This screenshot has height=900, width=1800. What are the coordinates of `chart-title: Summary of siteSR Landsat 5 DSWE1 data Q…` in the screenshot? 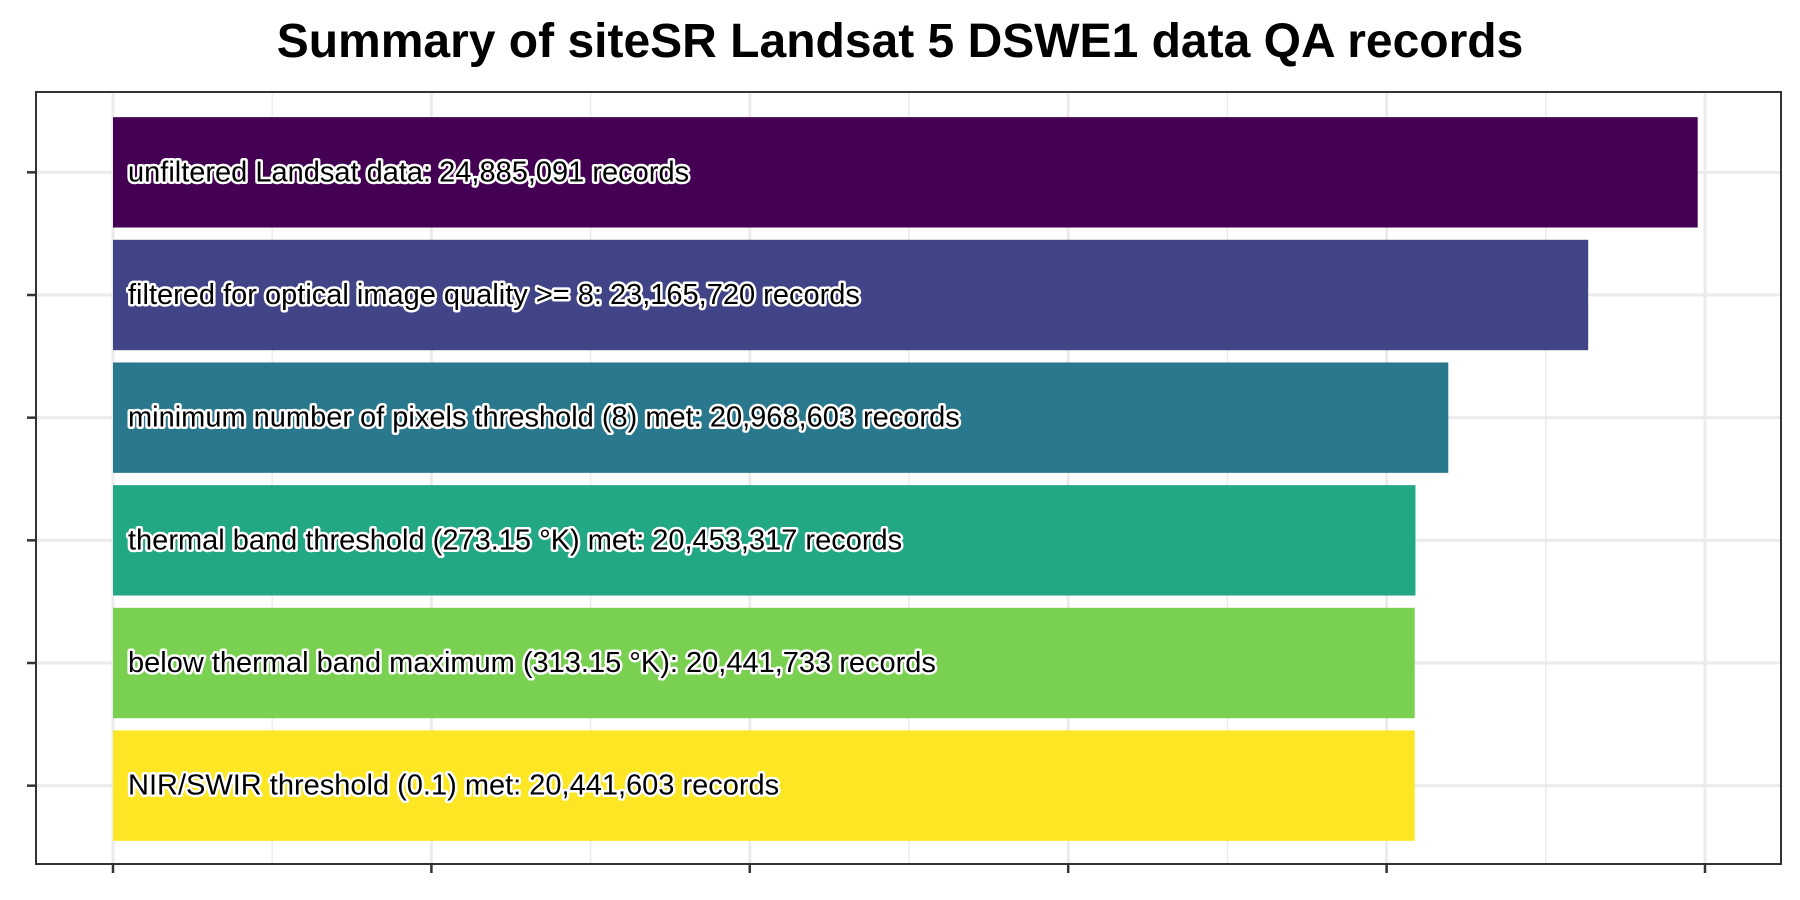 It's located at (900, 41).